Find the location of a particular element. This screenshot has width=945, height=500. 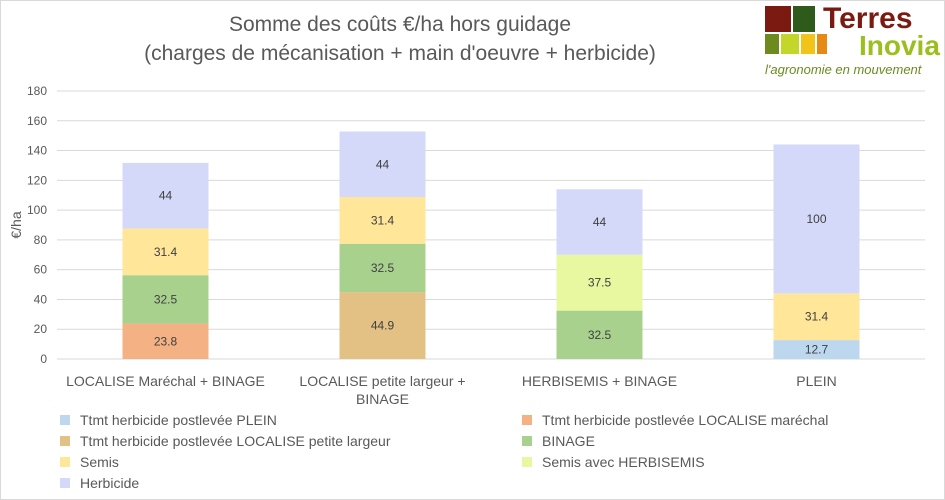

logo-square-orange is located at coordinates (822, 44).